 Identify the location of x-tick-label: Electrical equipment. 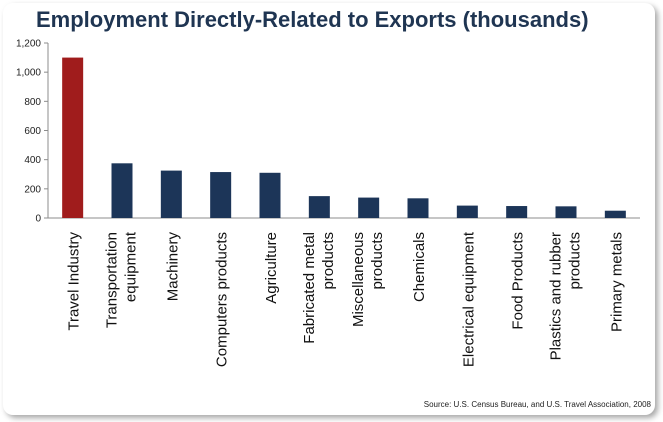
(468, 299).